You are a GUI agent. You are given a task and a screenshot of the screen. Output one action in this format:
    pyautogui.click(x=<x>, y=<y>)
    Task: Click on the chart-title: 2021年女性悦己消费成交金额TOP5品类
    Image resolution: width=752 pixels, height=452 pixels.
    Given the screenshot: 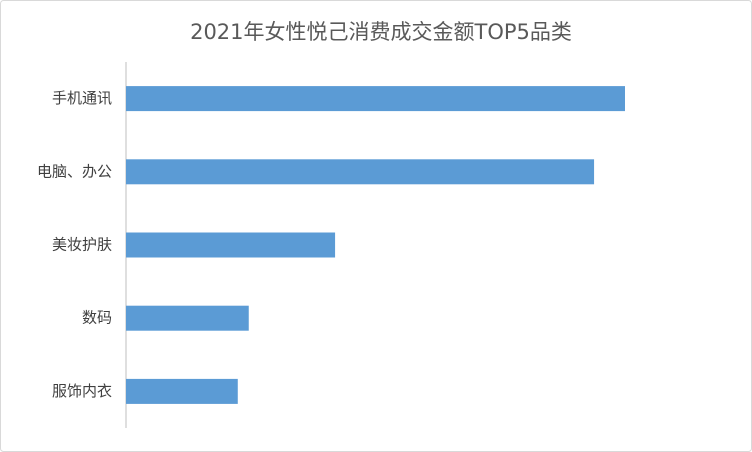 What is the action you would take?
    pyautogui.click(x=381, y=32)
    